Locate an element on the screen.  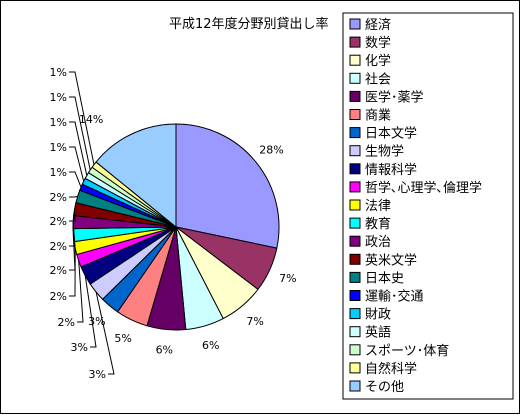
legend-label: 数学 is located at coordinates (378, 43).